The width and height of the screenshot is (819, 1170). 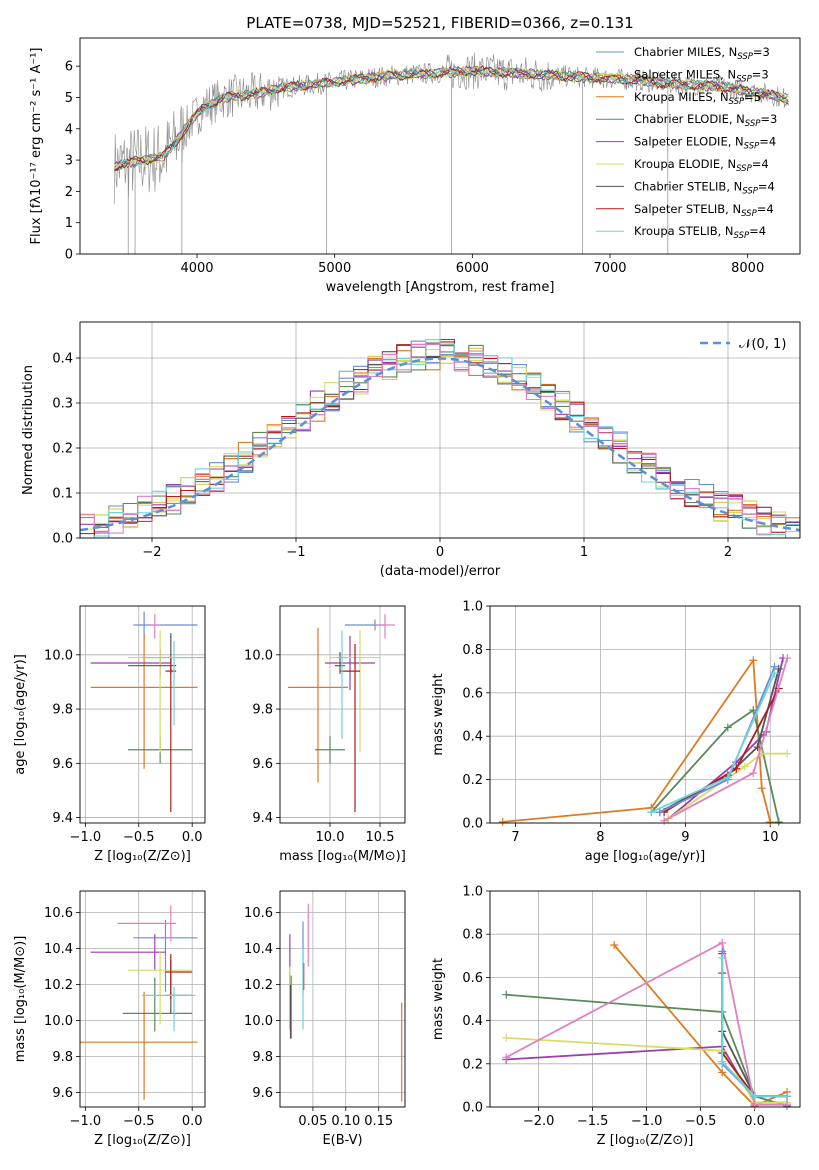 I want to click on y-tick-label: 10.2, so click(x=58, y=985).